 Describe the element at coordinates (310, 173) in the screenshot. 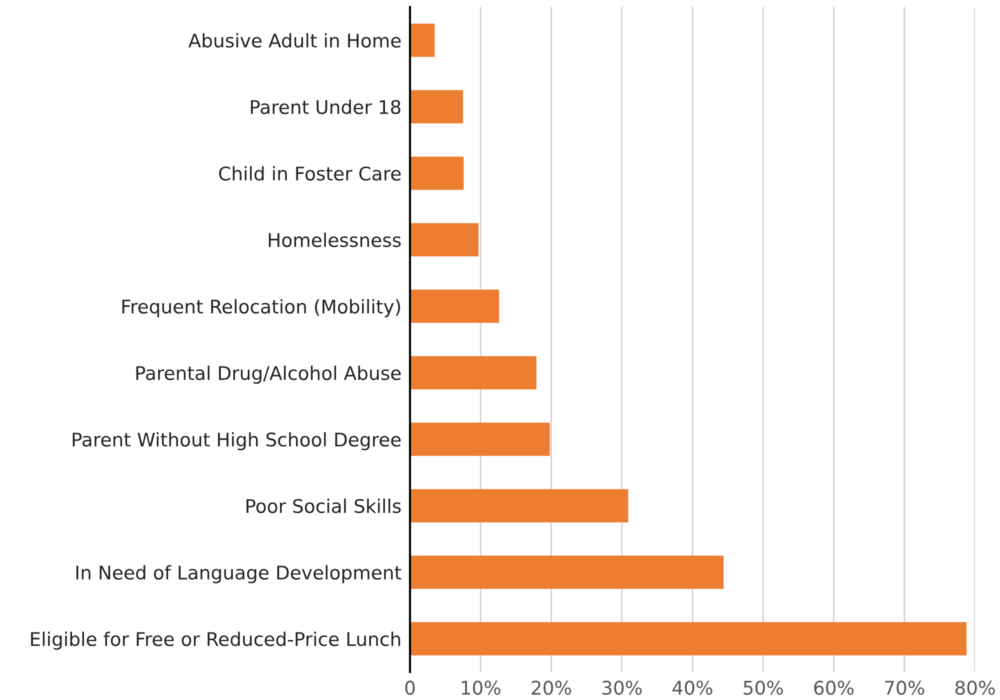

I see `y-tick-label: Child in Foster Care` at that location.